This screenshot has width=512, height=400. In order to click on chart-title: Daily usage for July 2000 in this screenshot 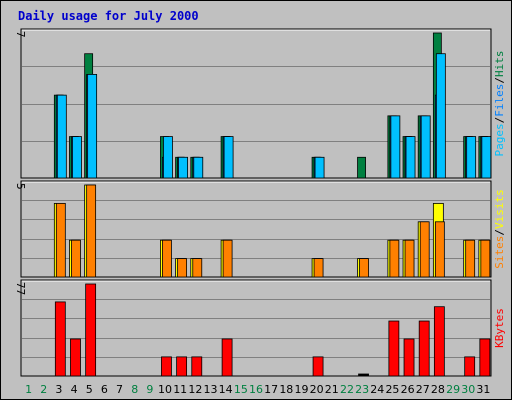, I will do `click(108, 16)`.